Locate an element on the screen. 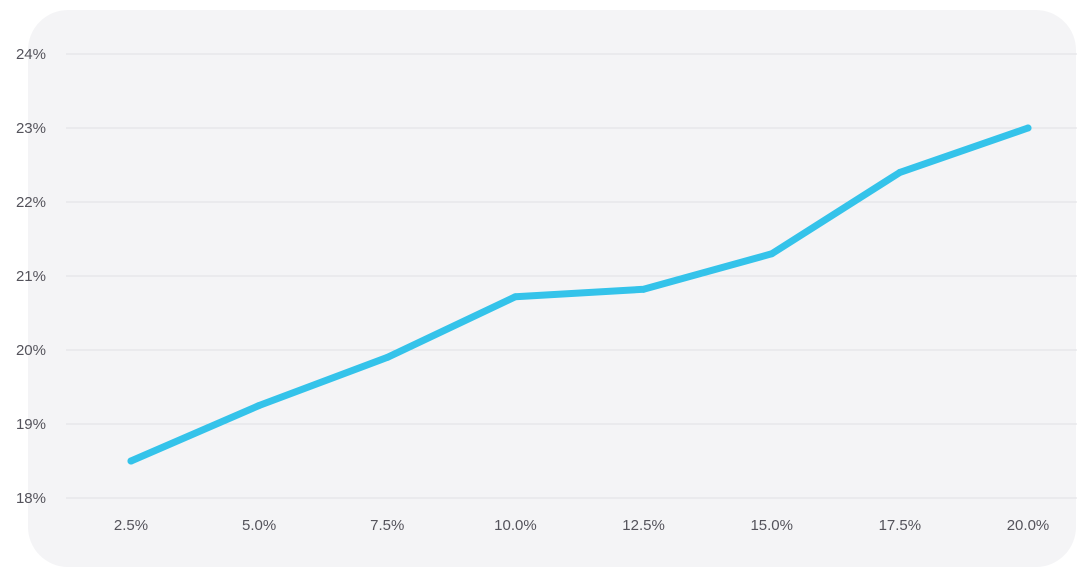 This screenshot has height=567, width=1077. x-tick-label: 12.5% is located at coordinates (643, 525).